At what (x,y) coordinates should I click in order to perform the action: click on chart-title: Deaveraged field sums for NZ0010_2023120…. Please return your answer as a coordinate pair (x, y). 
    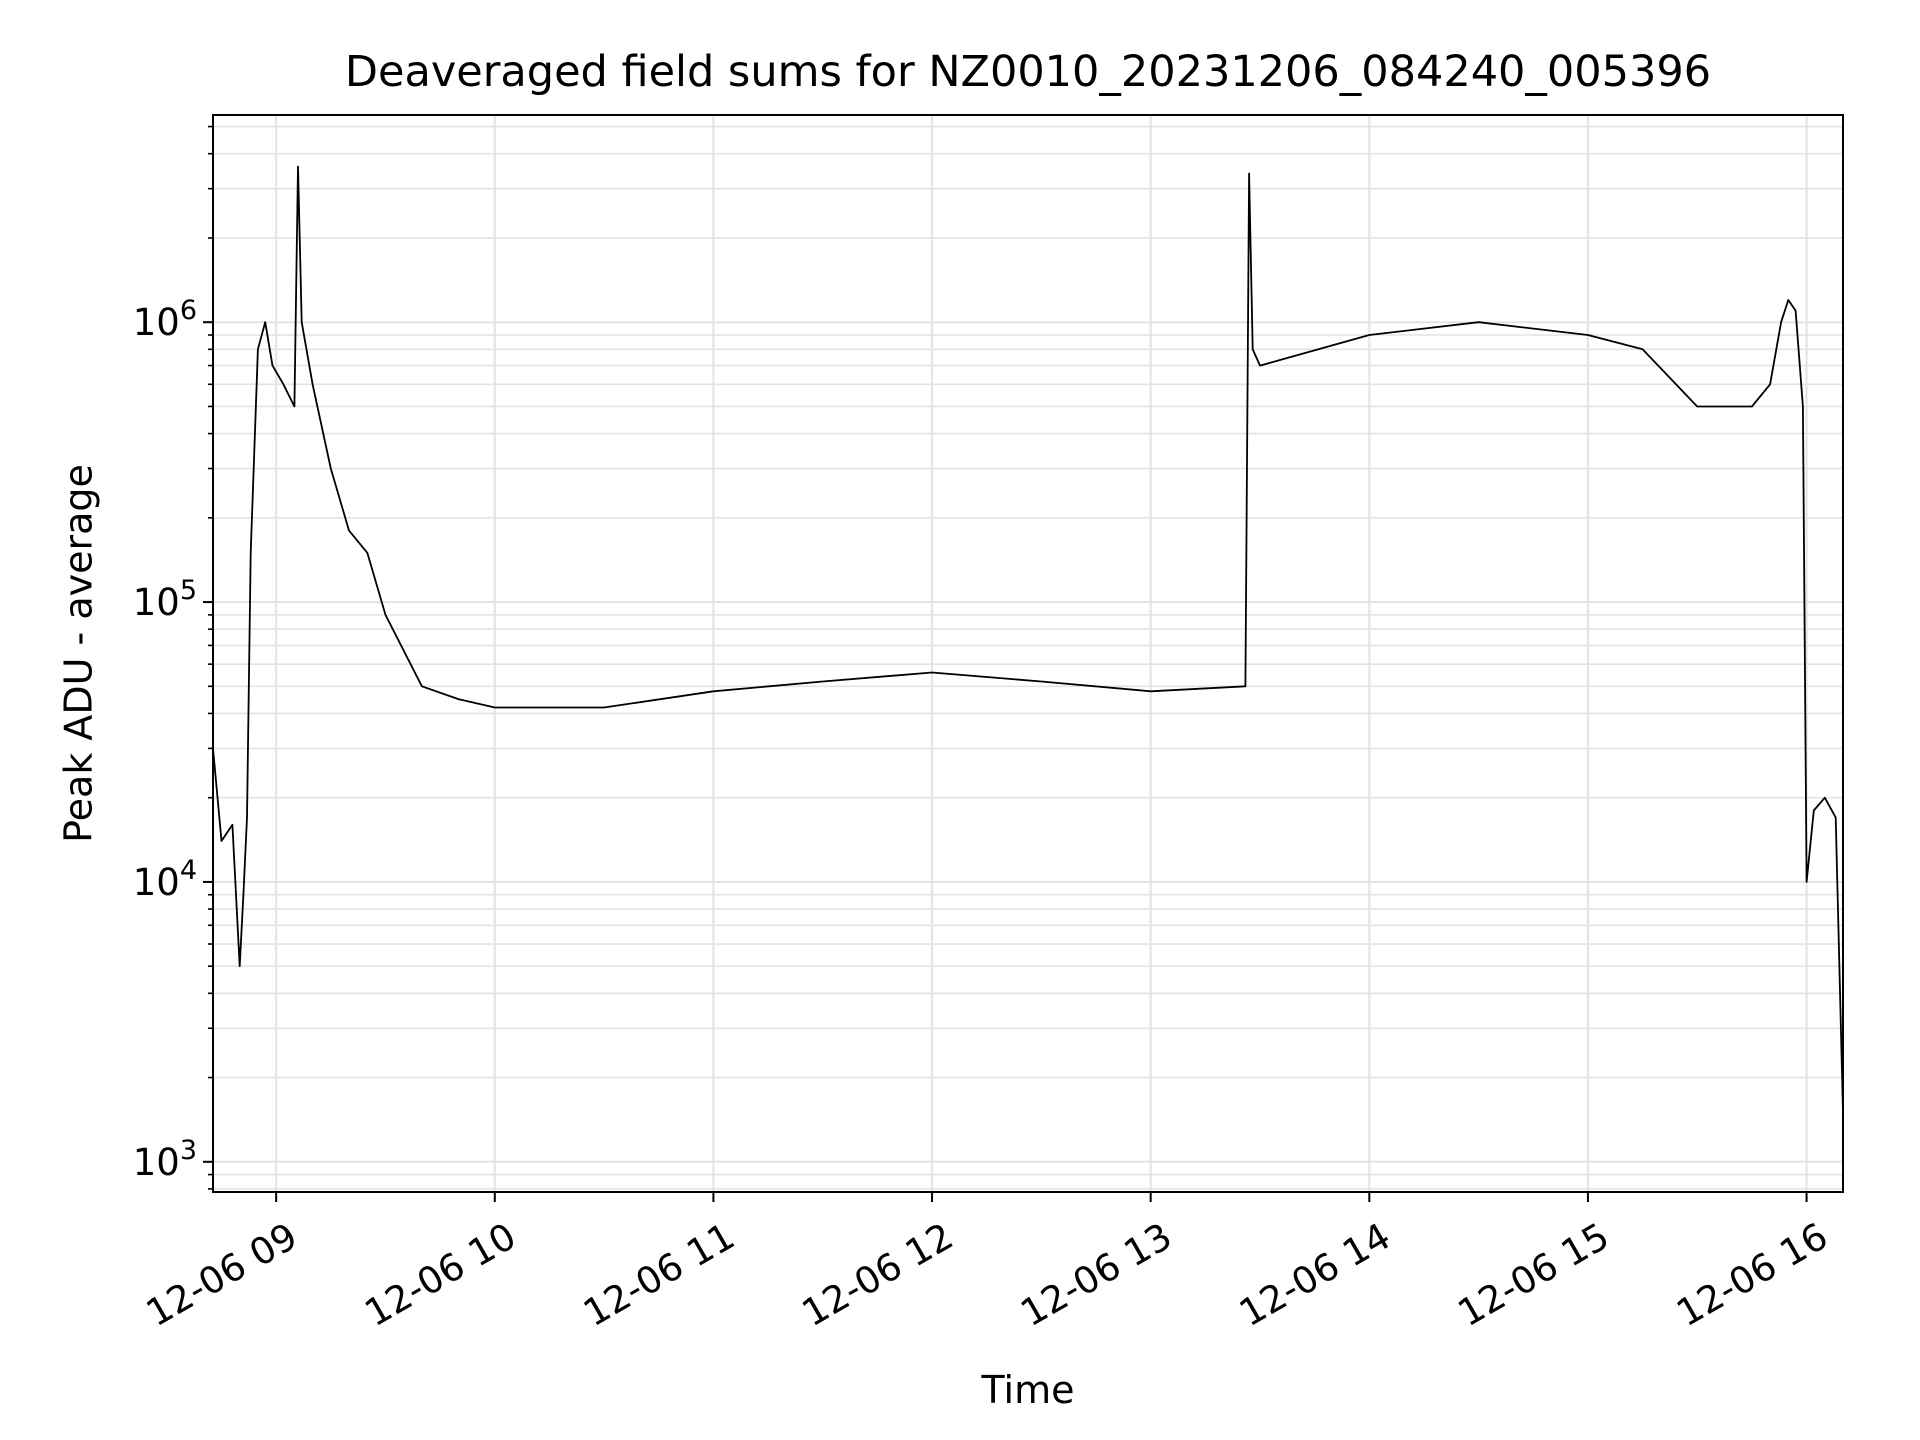
    Looking at the image, I should click on (1028, 72).